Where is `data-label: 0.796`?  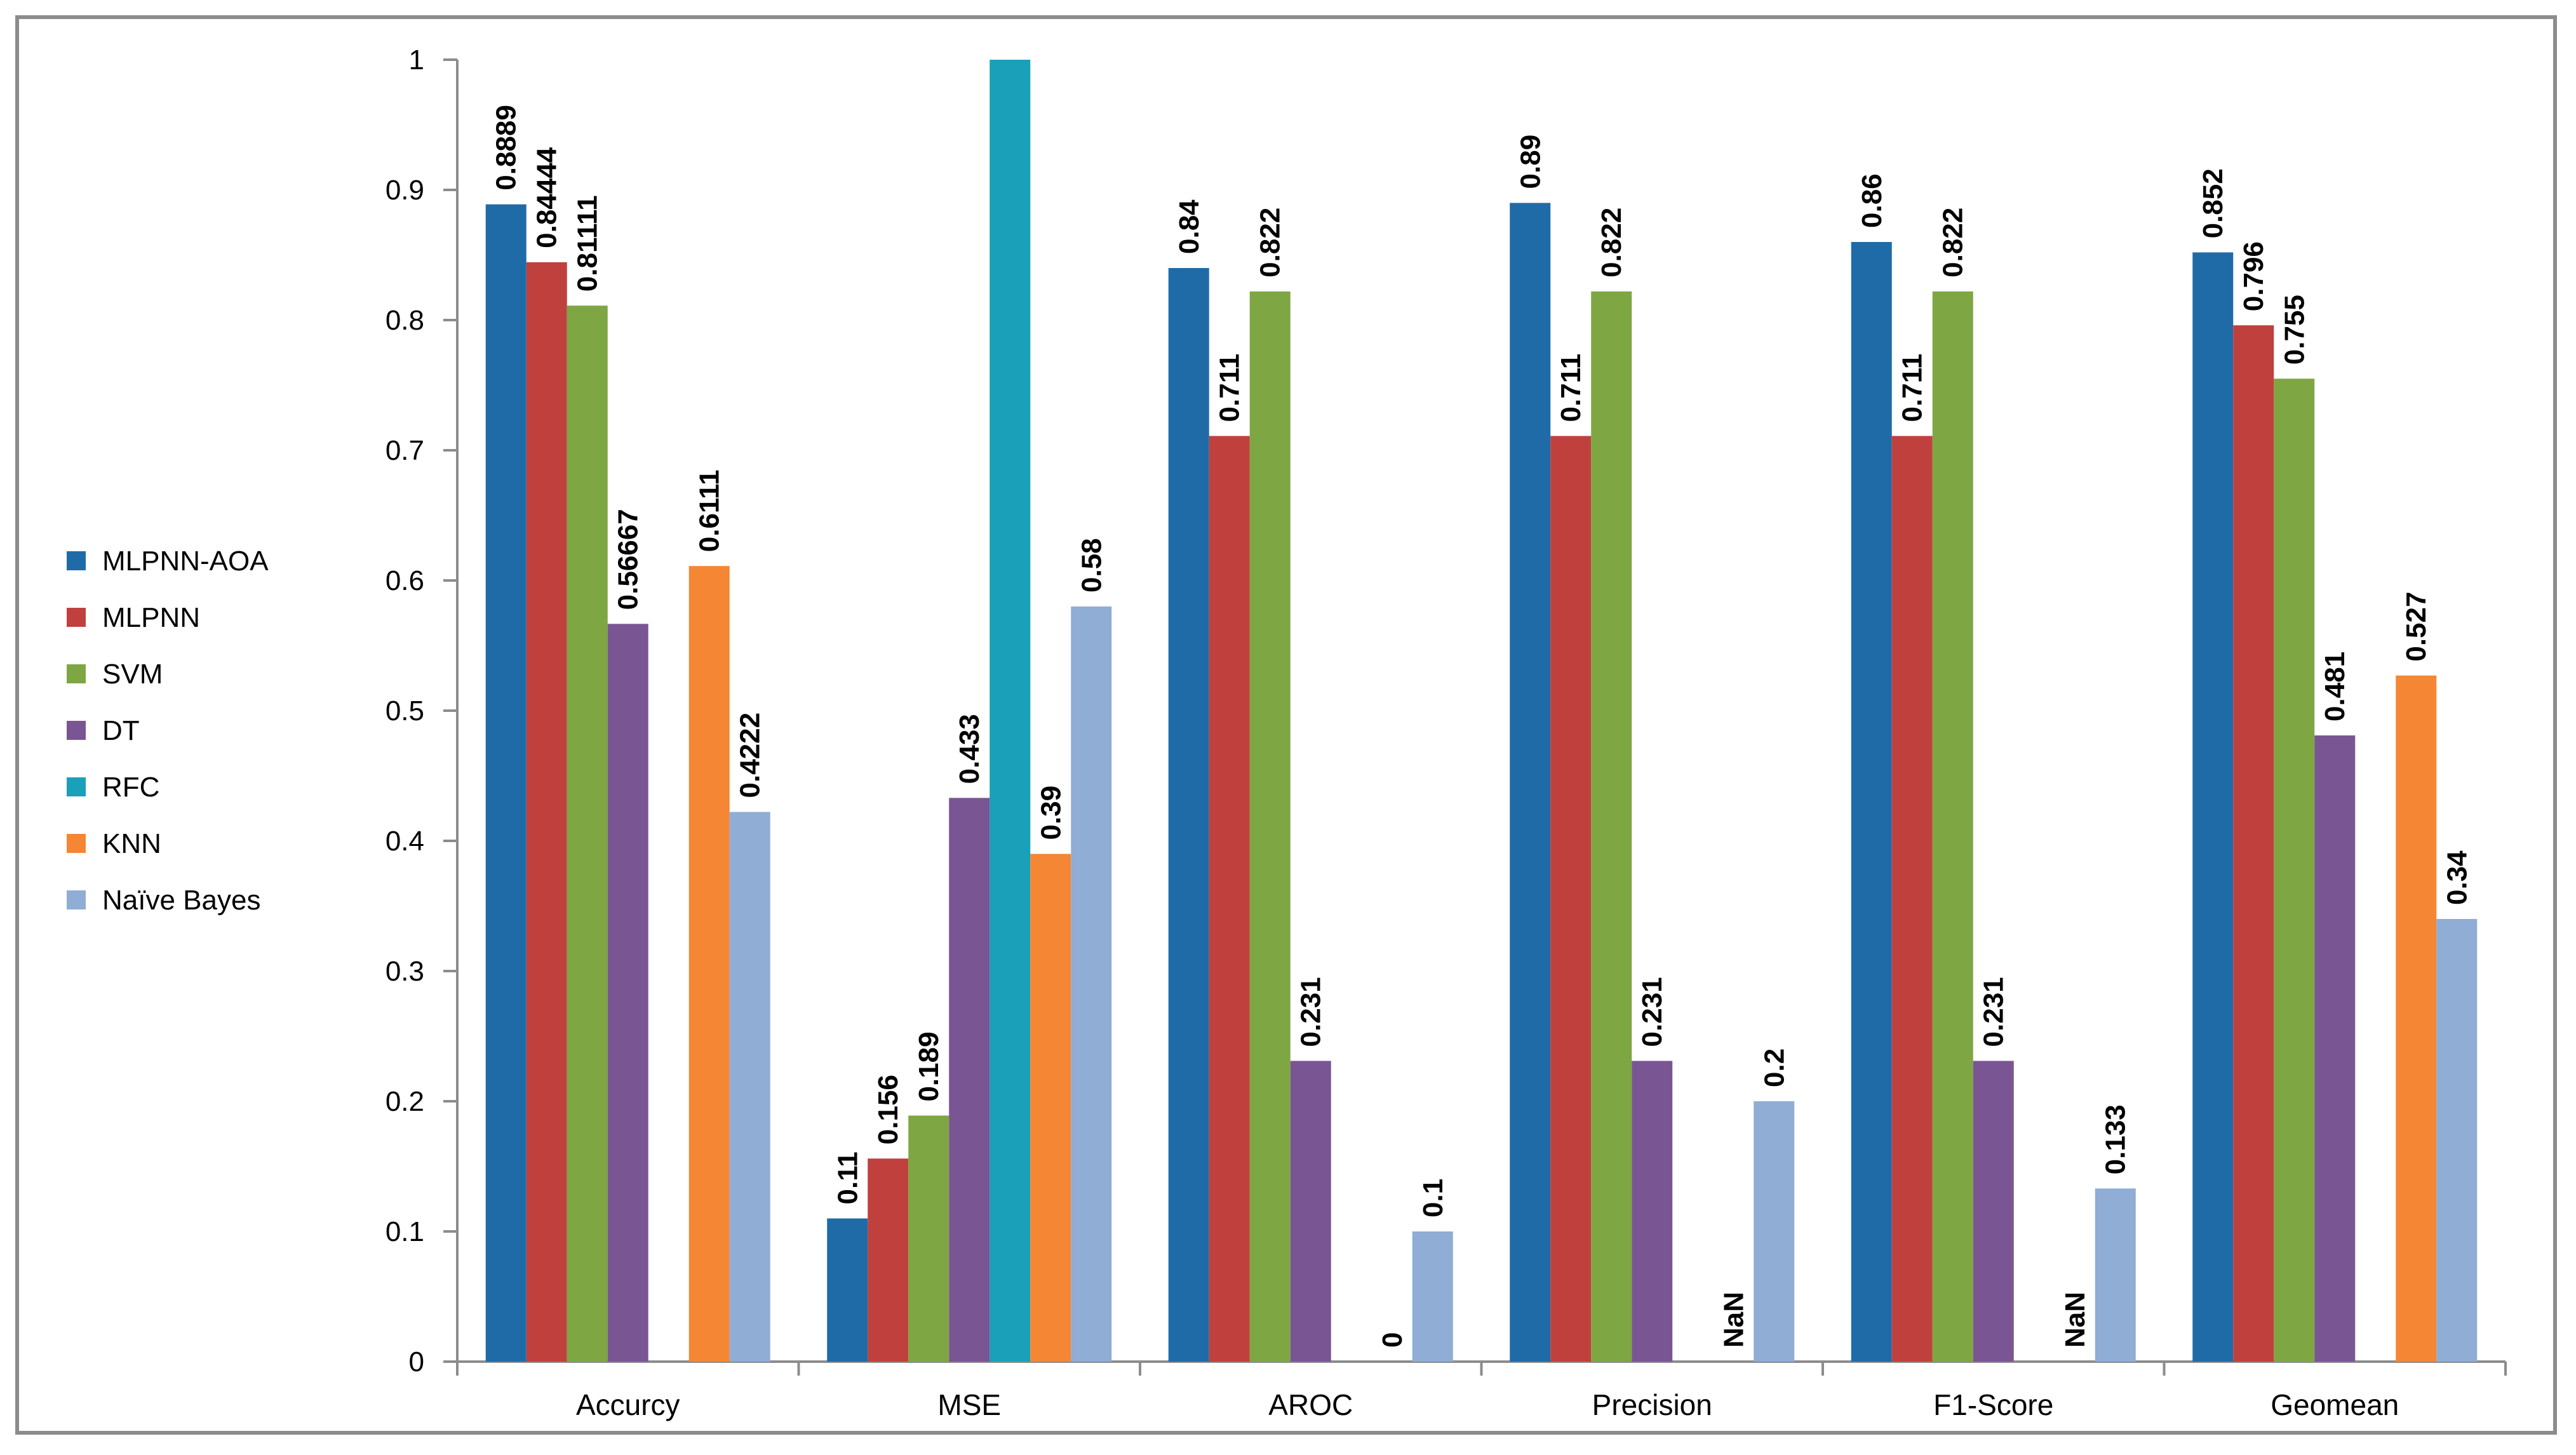 data-label: 0.796 is located at coordinates (2253, 276).